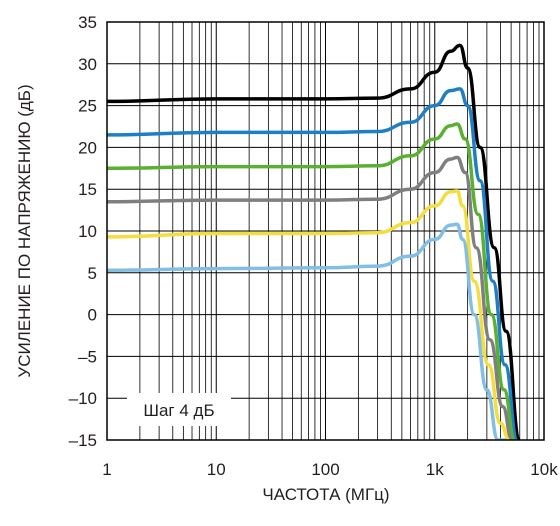 The height and width of the screenshot is (526, 560). Describe the element at coordinates (87, 231) in the screenshot. I see `y-tick-label: 10` at that location.